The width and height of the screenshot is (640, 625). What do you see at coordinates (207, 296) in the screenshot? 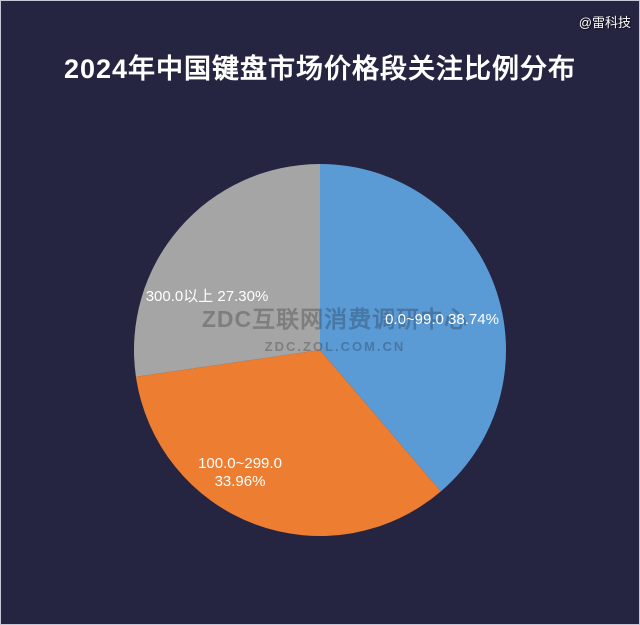
I see `slice-label: 300.0以上 27.30%` at bounding box center [207, 296].